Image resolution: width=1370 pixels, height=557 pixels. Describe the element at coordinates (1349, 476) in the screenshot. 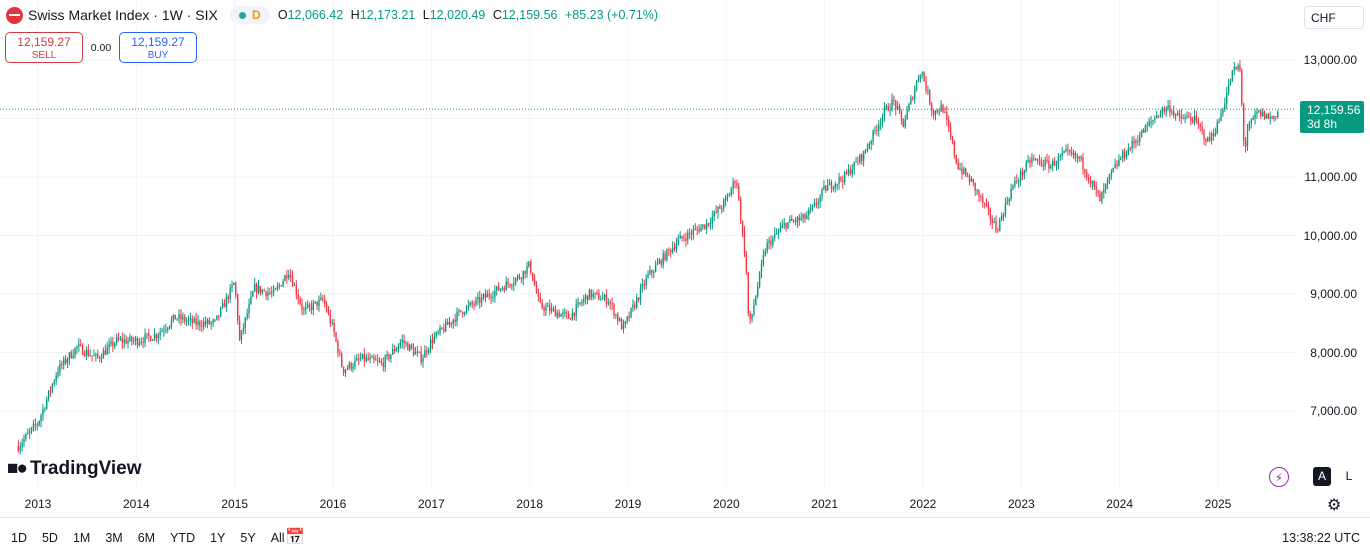

I see `log-scale-button: L` at that location.